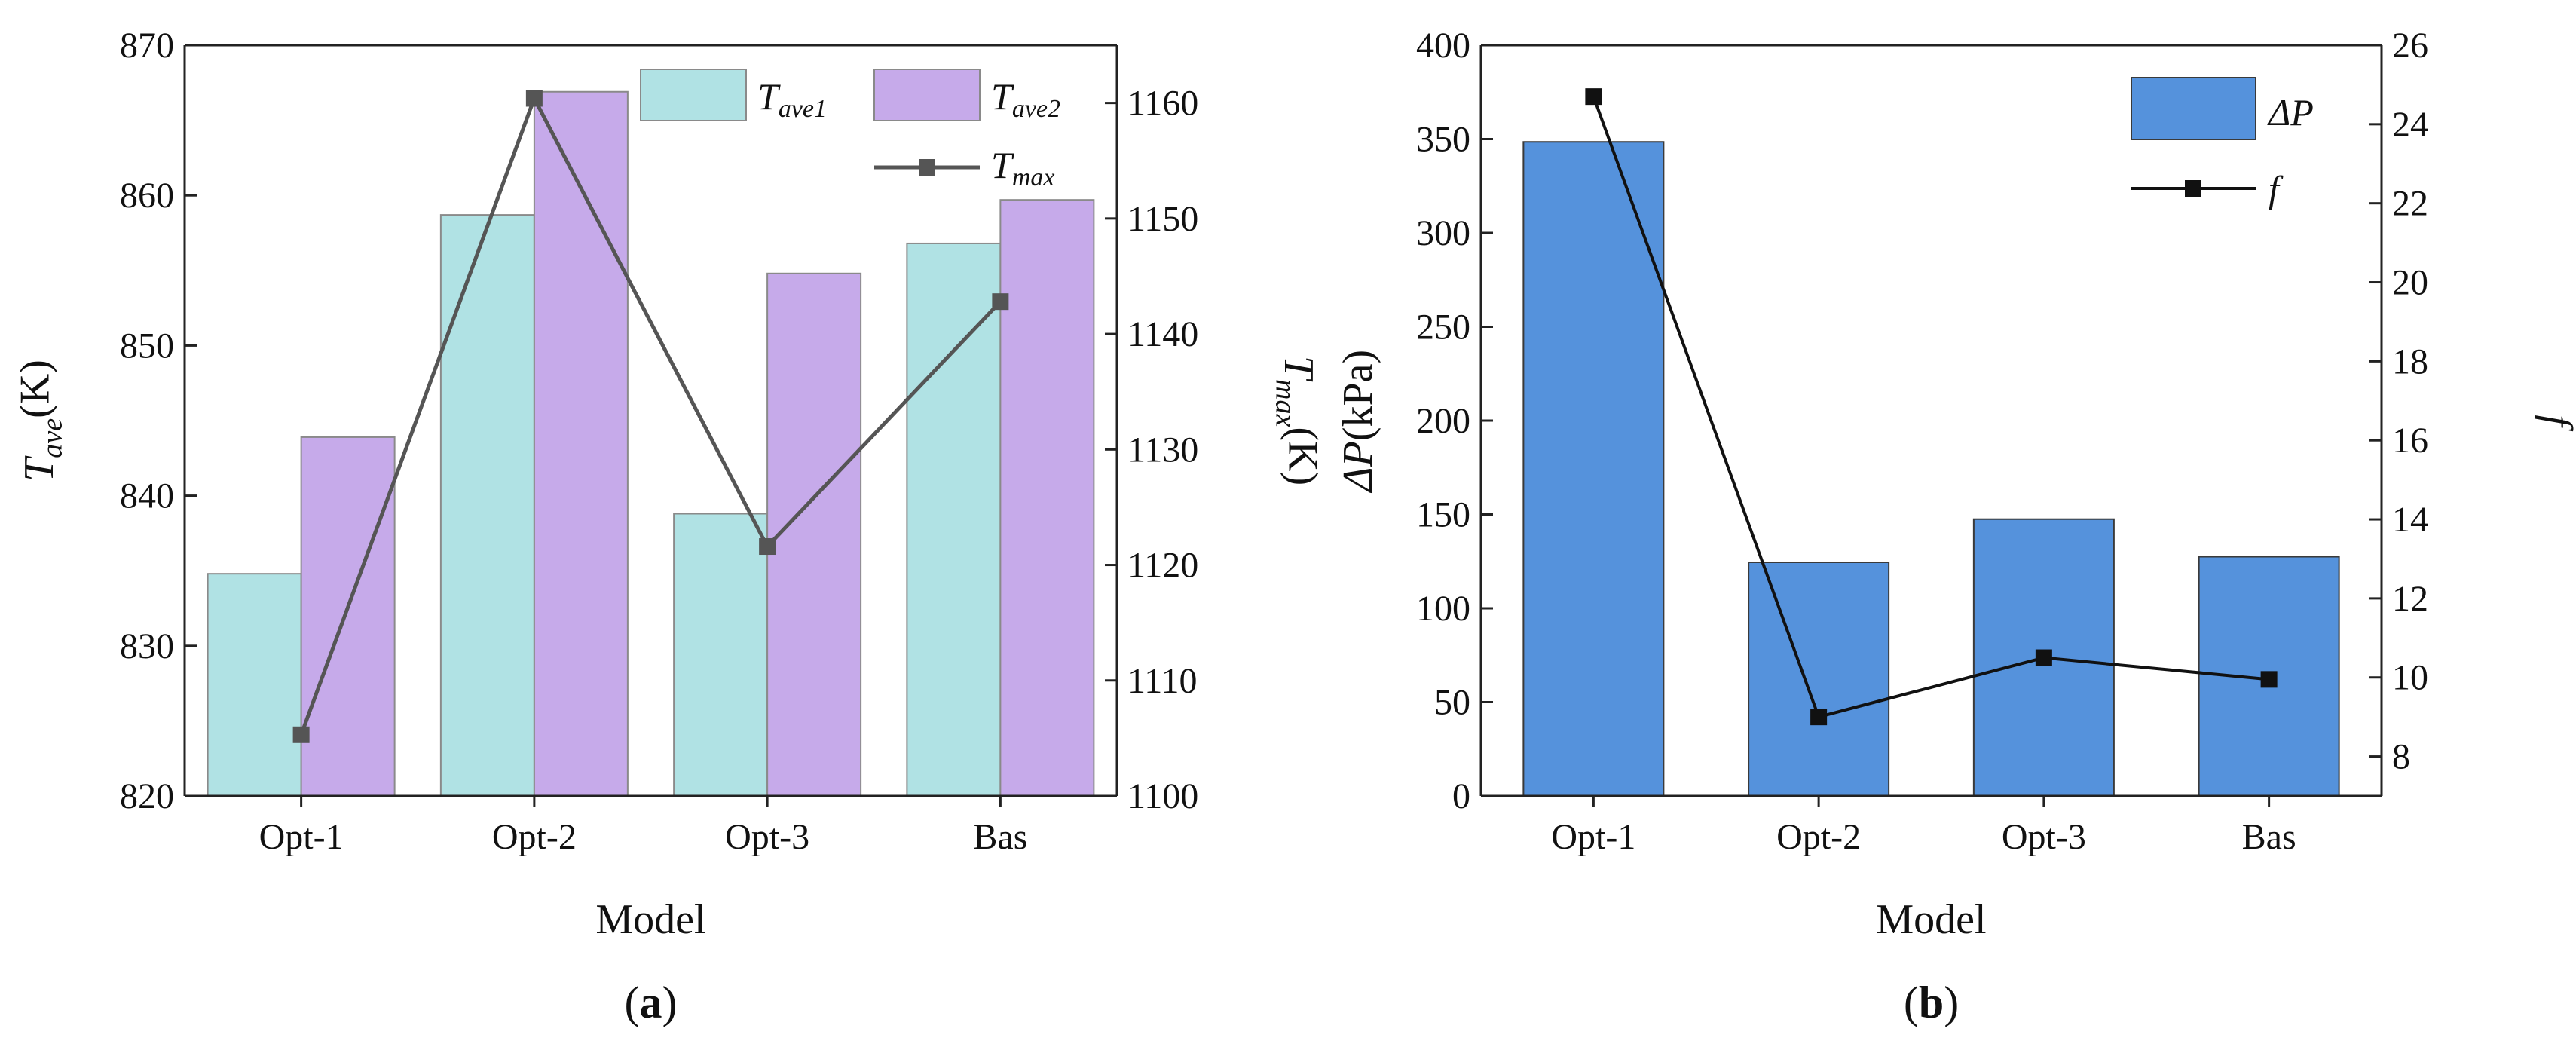 The height and width of the screenshot is (1050, 2576). Describe the element at coordinates (2410, 678) in the screenshot. I see `right-tick-label: 10` at that location.